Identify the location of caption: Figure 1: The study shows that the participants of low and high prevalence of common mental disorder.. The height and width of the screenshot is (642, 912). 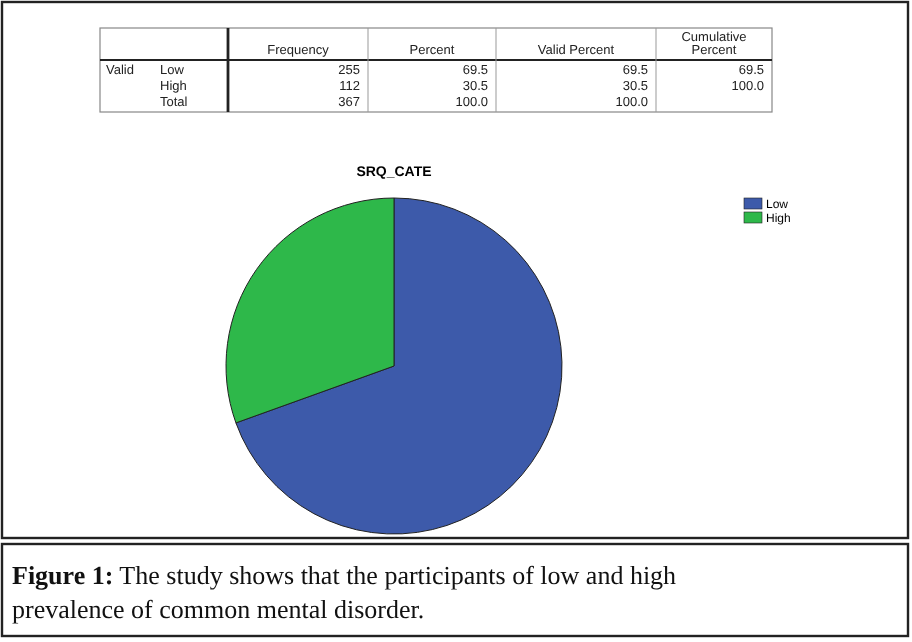
(345, 592).